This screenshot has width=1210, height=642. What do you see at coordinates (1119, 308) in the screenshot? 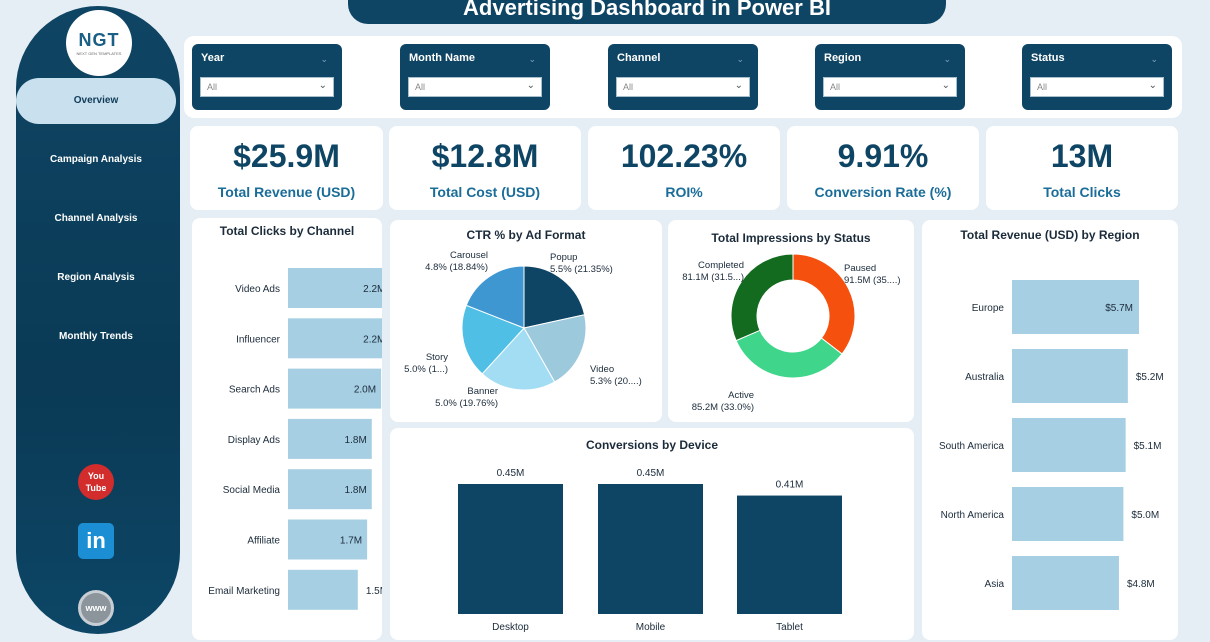
I see `data-label: $5.7M` at bounding box center [1119, 308].